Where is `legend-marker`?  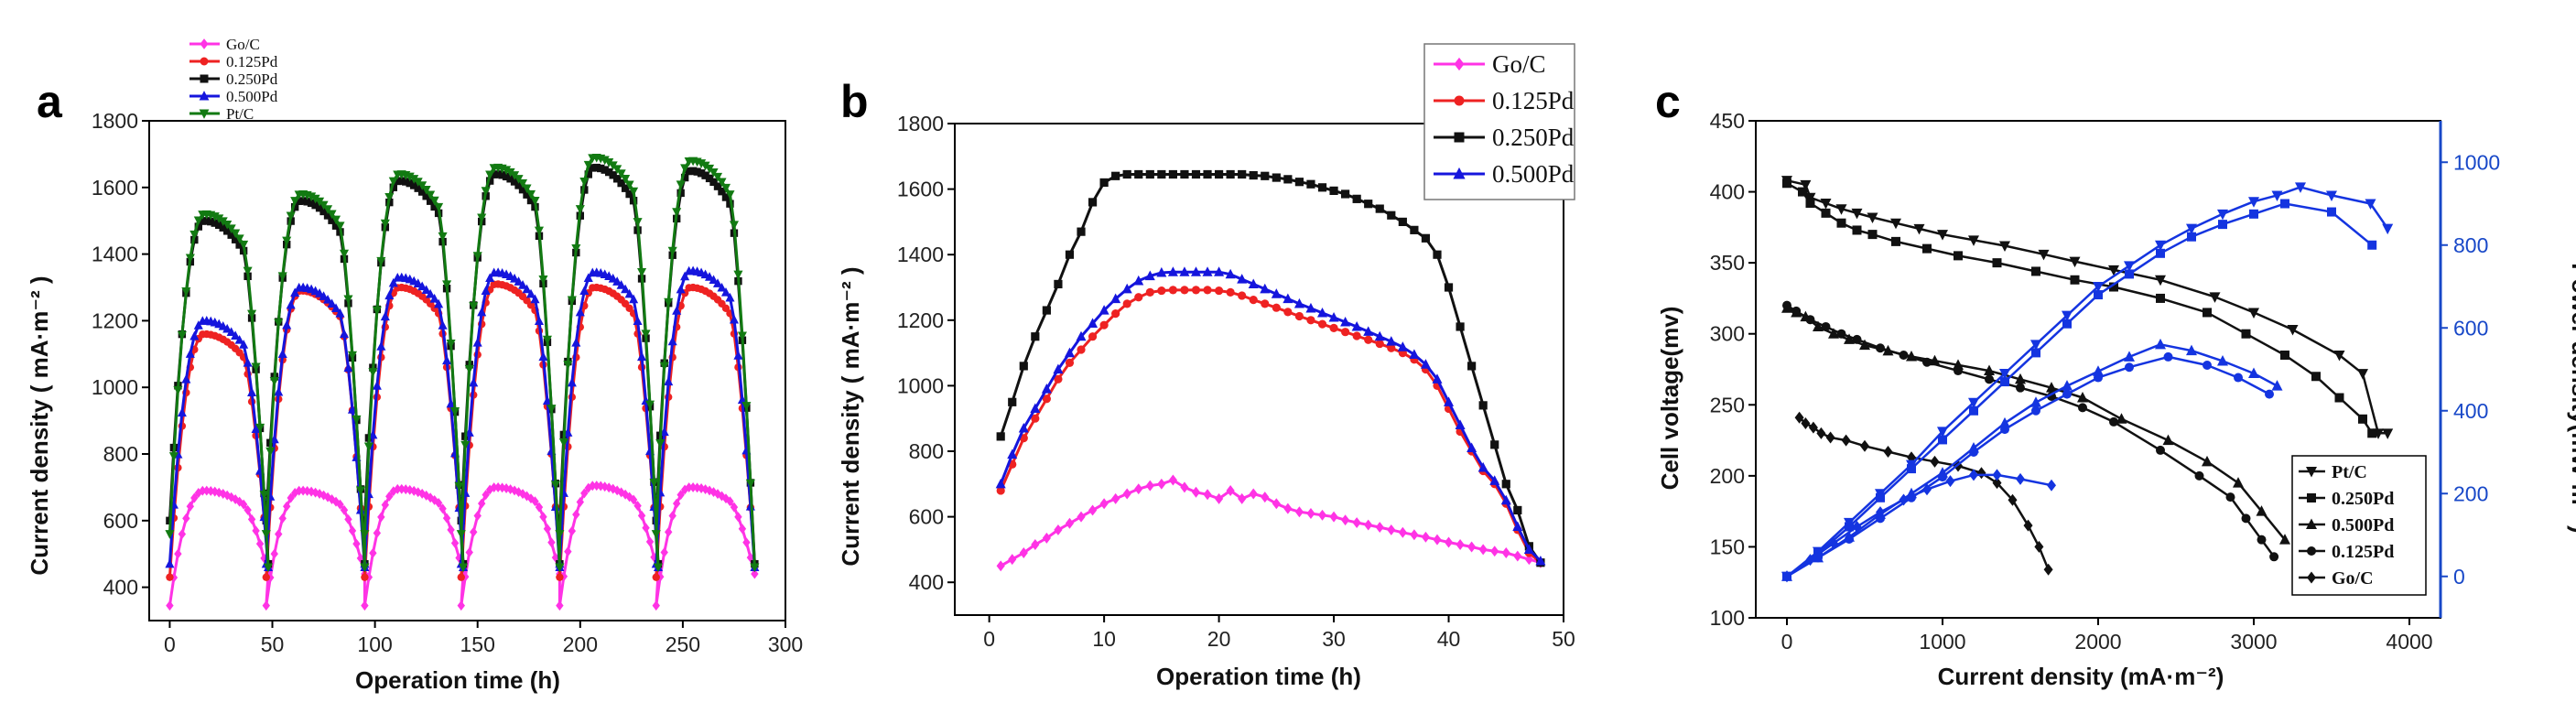 legend-marker is located at coordinates (204, 114).